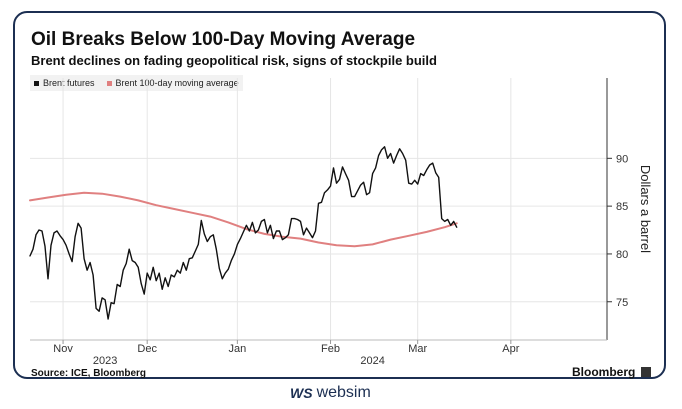 This screenshot has height=409, width=682. Describe the element at coordinates (109, 83) in the screenshot. I see `legend-swatch-moving-average` at that location.